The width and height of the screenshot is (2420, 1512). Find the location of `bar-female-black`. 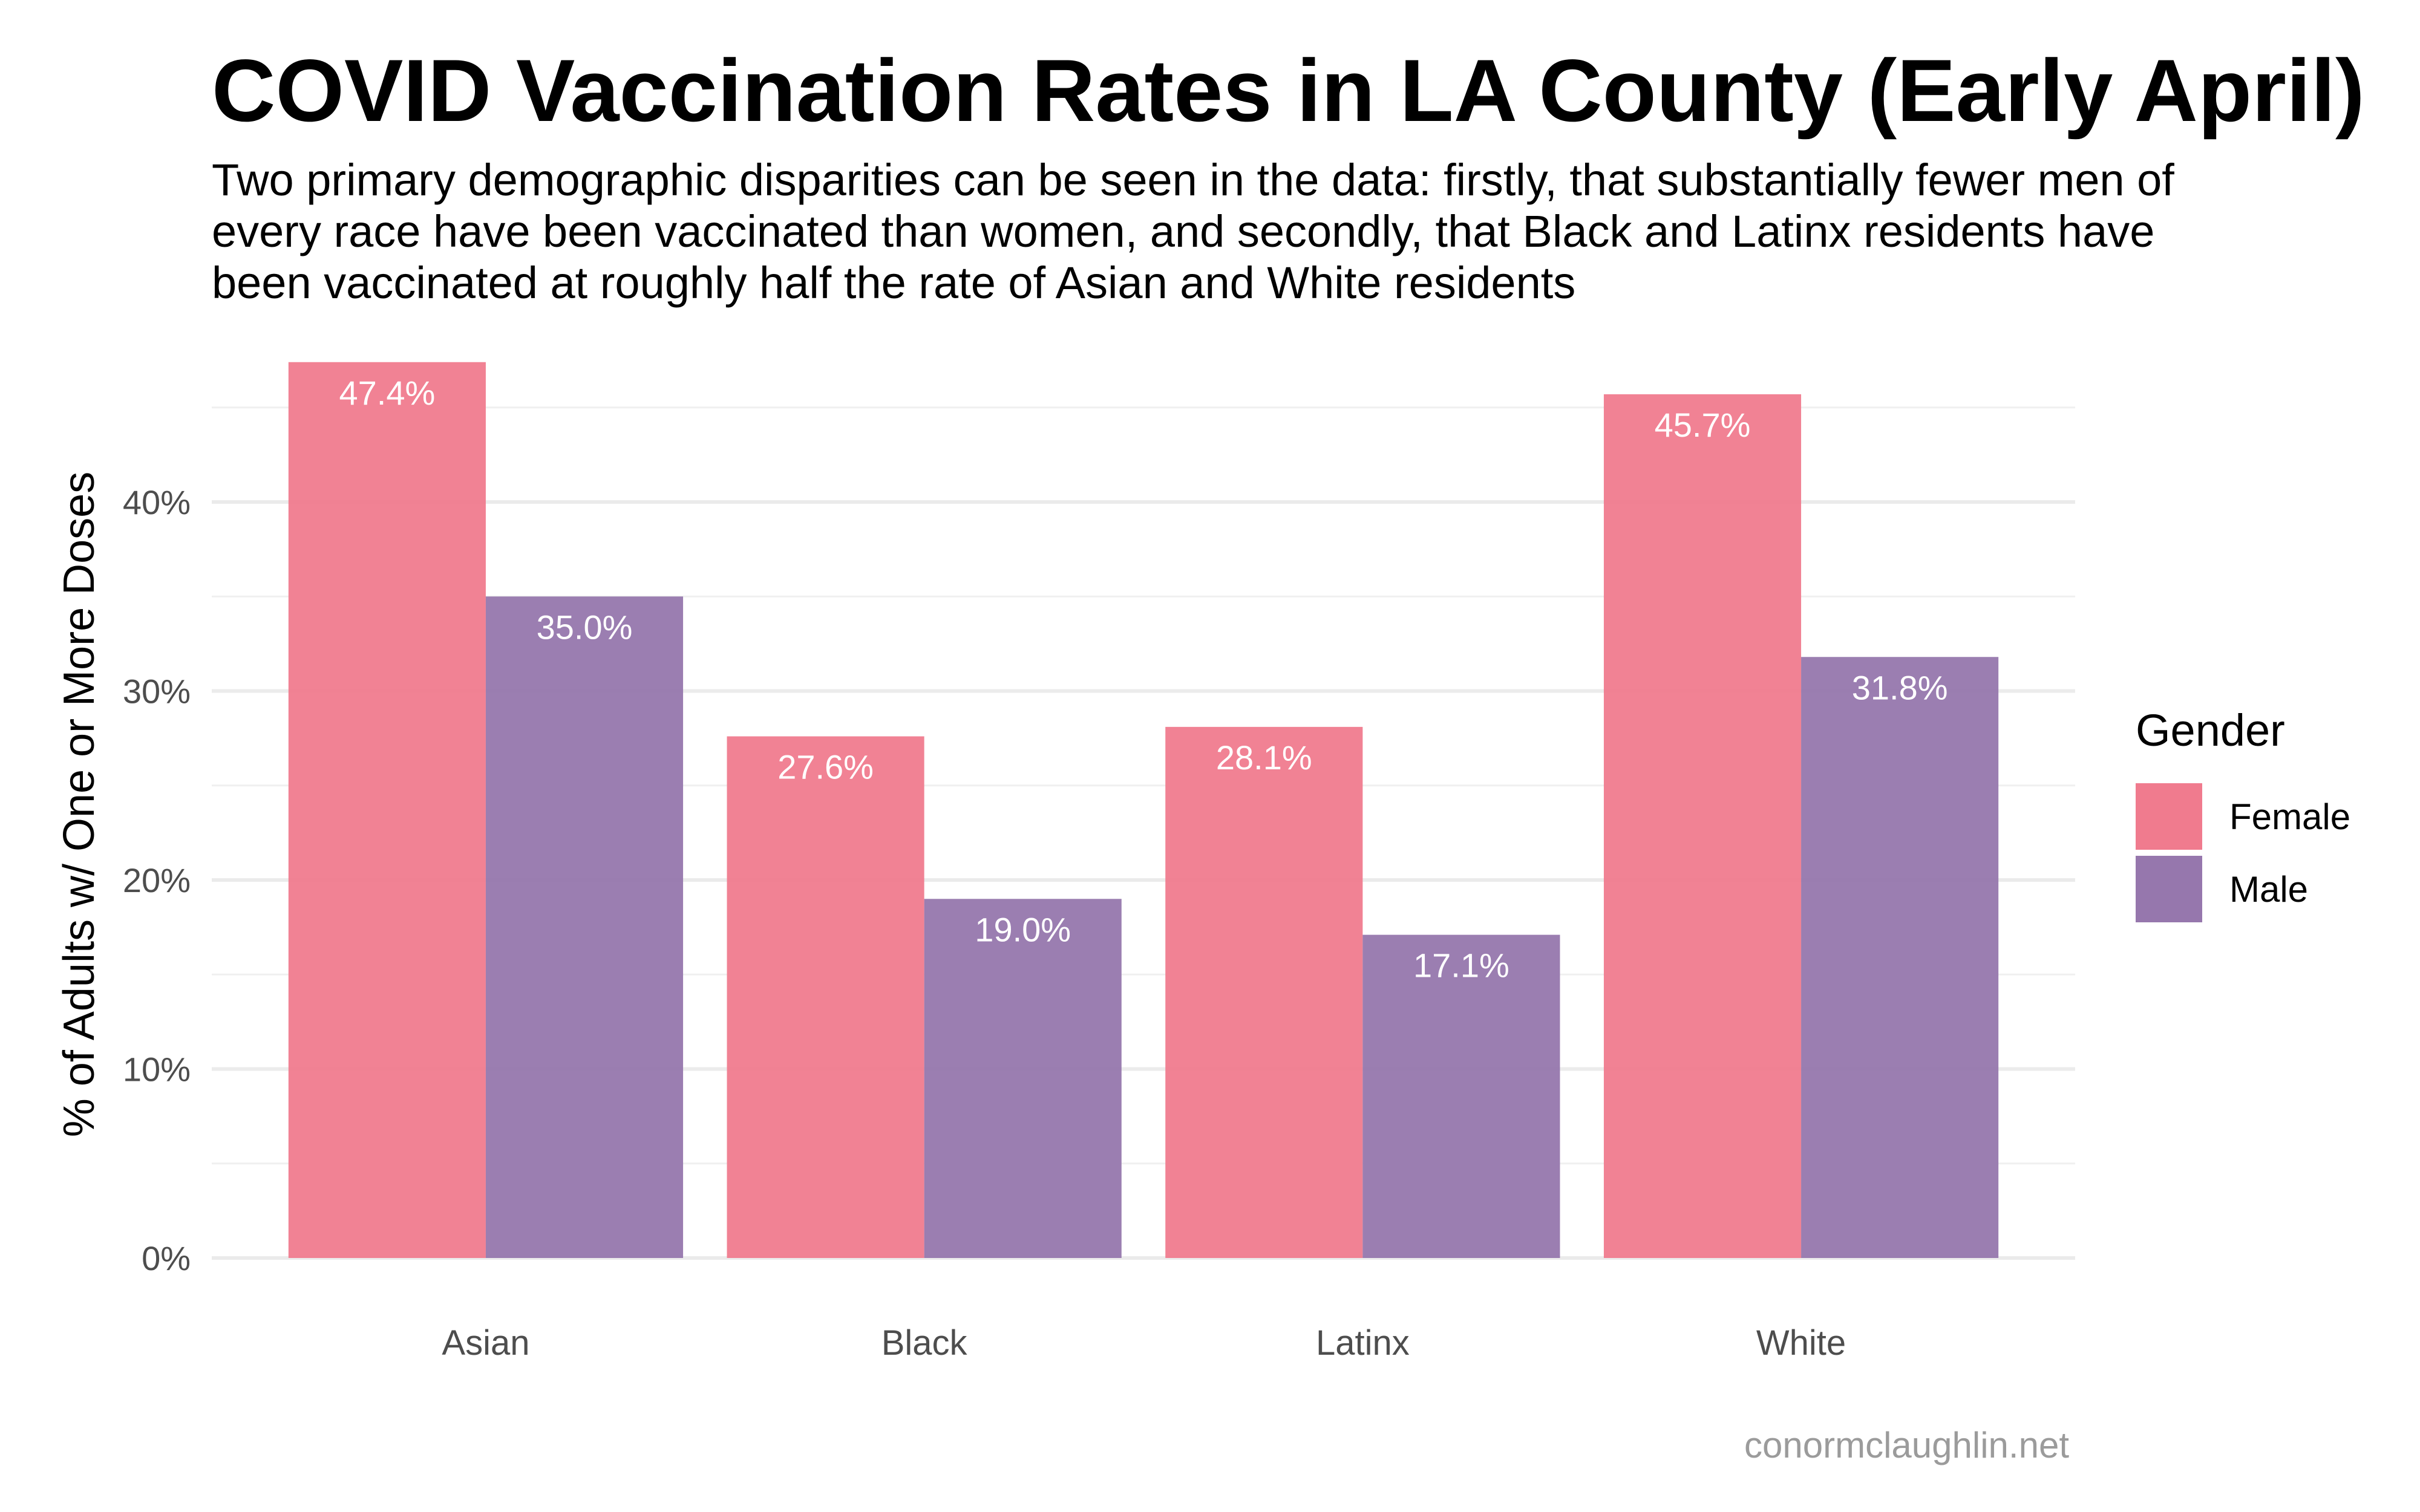

bar-female-black is located at coordinates (825, 997).